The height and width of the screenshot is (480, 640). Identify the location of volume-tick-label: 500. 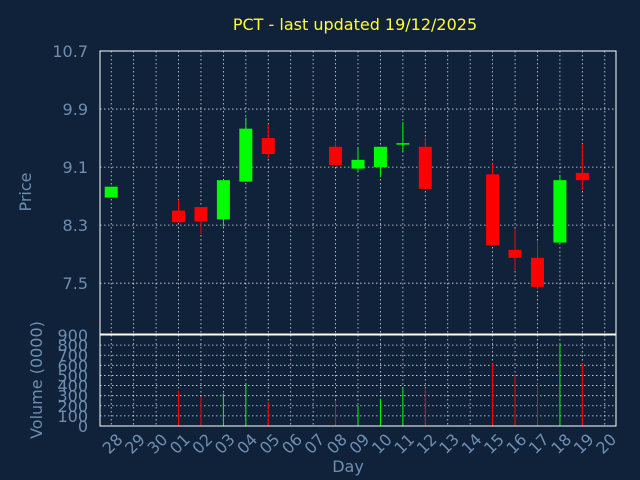
(72, 375).